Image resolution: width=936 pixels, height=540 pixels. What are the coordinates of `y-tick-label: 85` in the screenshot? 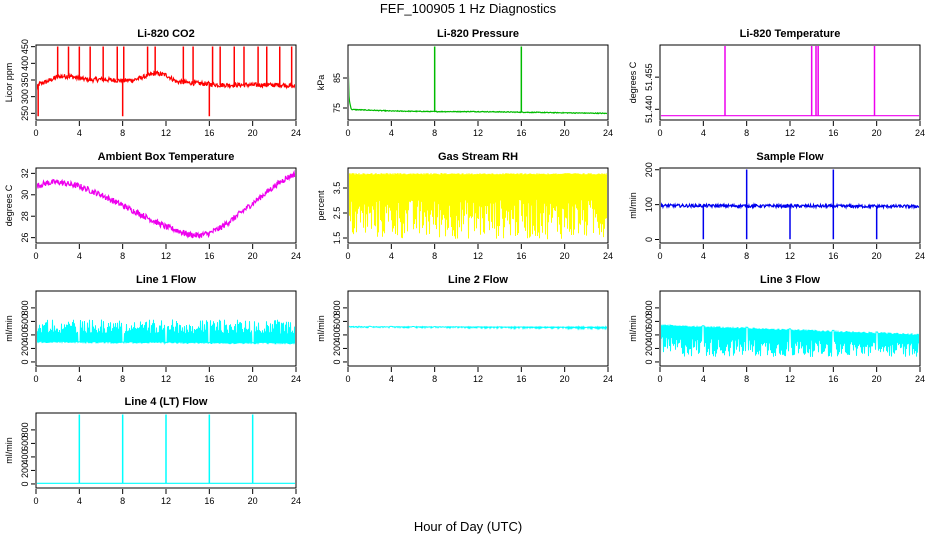 It's located at (337, 78).